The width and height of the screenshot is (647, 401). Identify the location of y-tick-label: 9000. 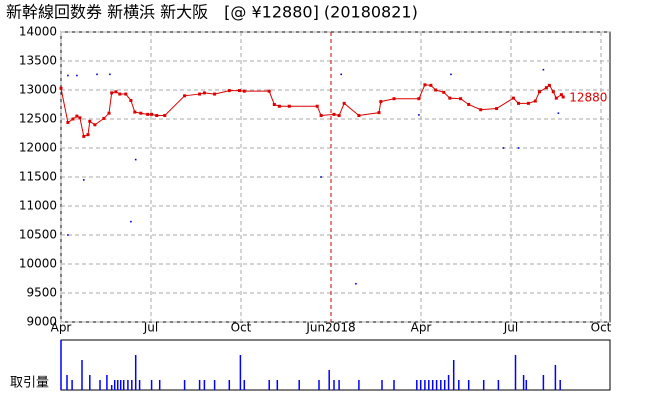
(41, 322).